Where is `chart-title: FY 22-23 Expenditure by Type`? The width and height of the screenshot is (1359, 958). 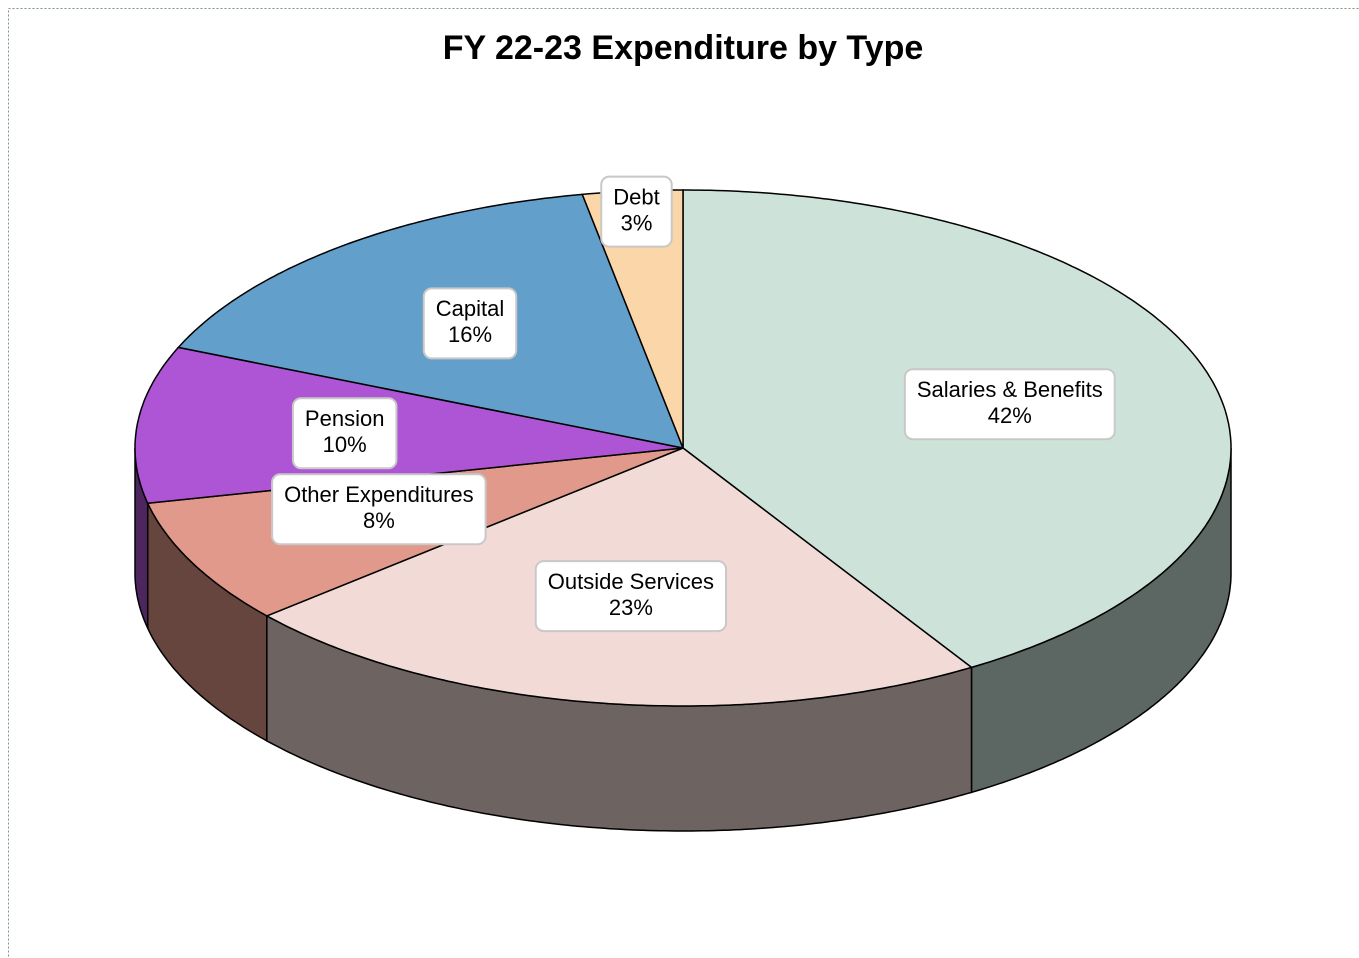
chart-title: FY 22-23 Expenditure by Type is located at coordinates (683, 48).